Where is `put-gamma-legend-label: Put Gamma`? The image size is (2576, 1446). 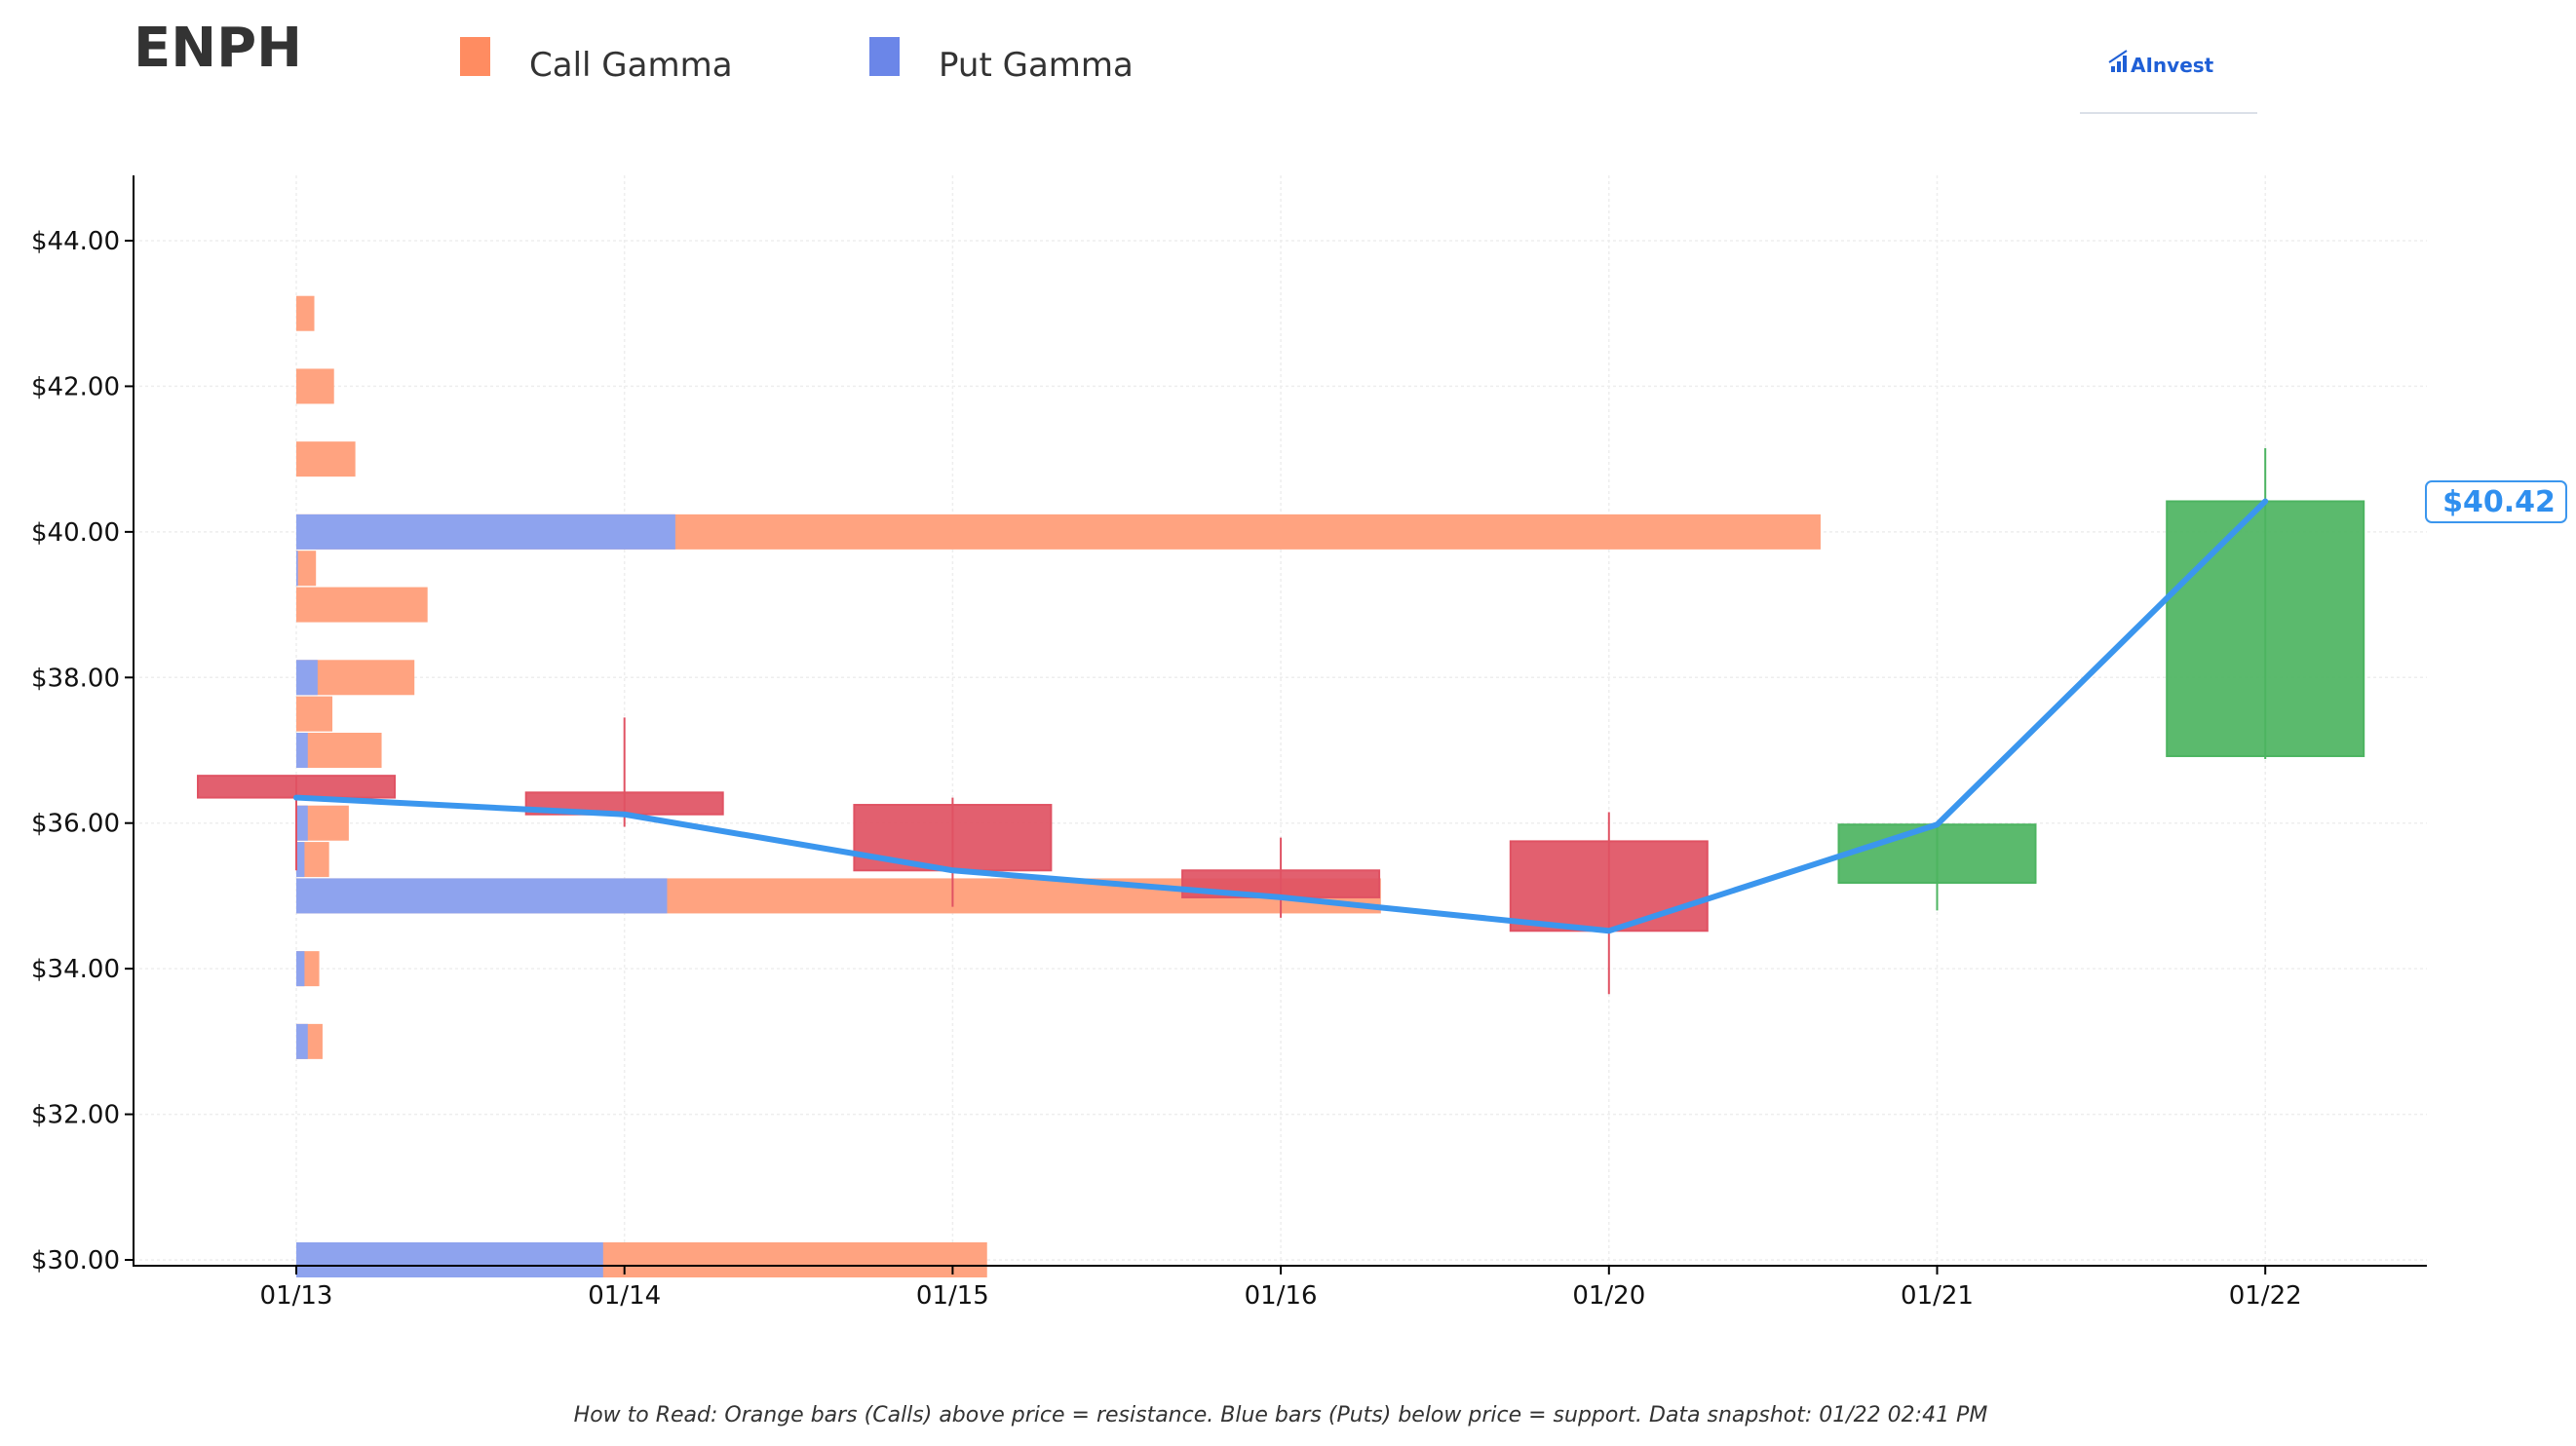 put-gamma-legend-label: Put Gamma is located at coordinates (1036, 65).